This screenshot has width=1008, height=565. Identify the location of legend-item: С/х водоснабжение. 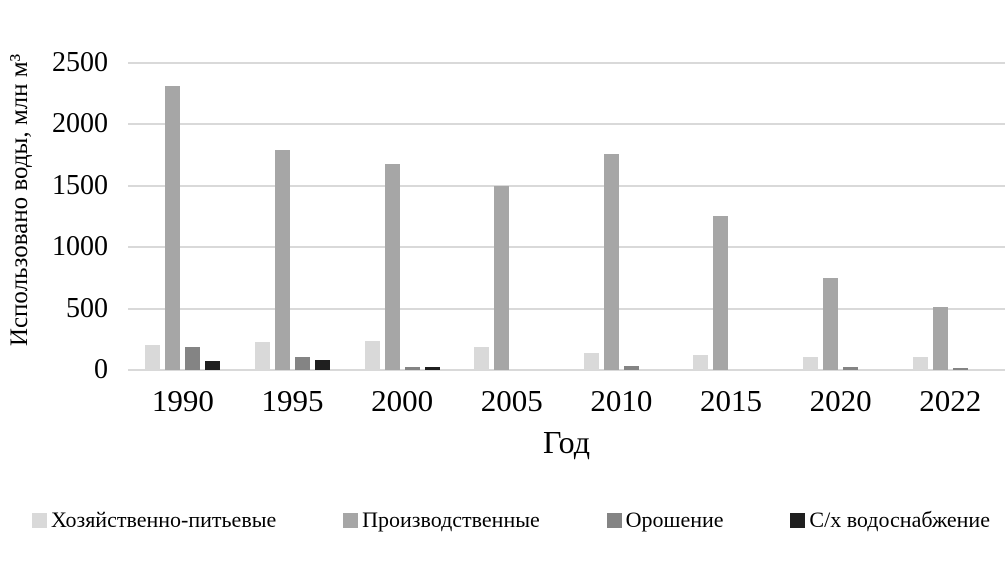
(890, 520).